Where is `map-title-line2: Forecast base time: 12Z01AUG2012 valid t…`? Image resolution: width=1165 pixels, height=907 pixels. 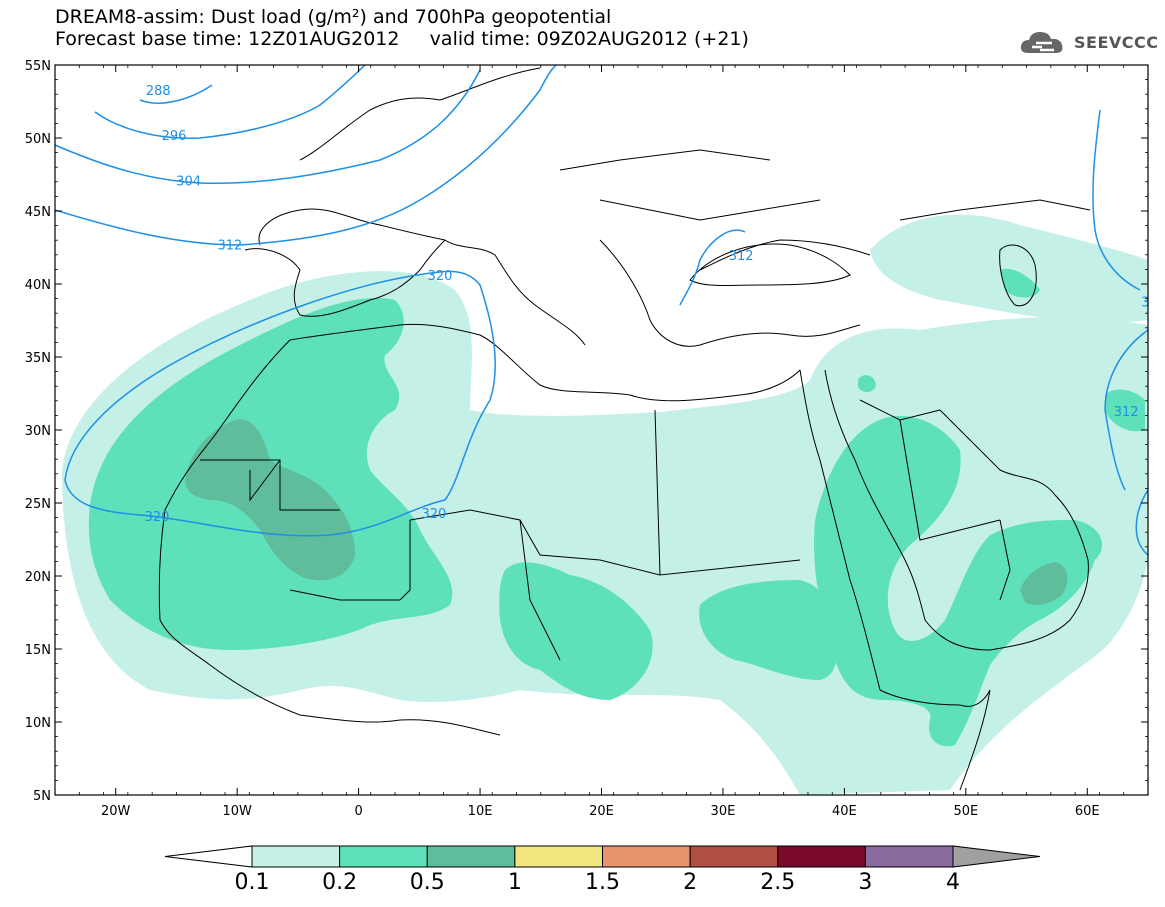 map-title-line2: Forecast base time: 12Z01AUG2012 valid t… is located at coordinates (402, 39).